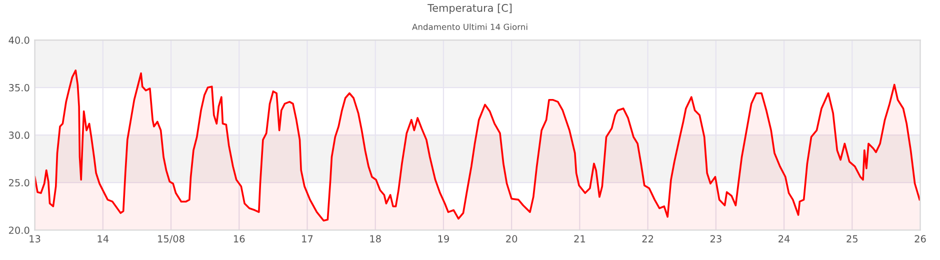 This screenshot has width=940, height=260. Describe the element at coordinates (579, 238) in the screenshot. I see `x-tick-label: 21` at that location.